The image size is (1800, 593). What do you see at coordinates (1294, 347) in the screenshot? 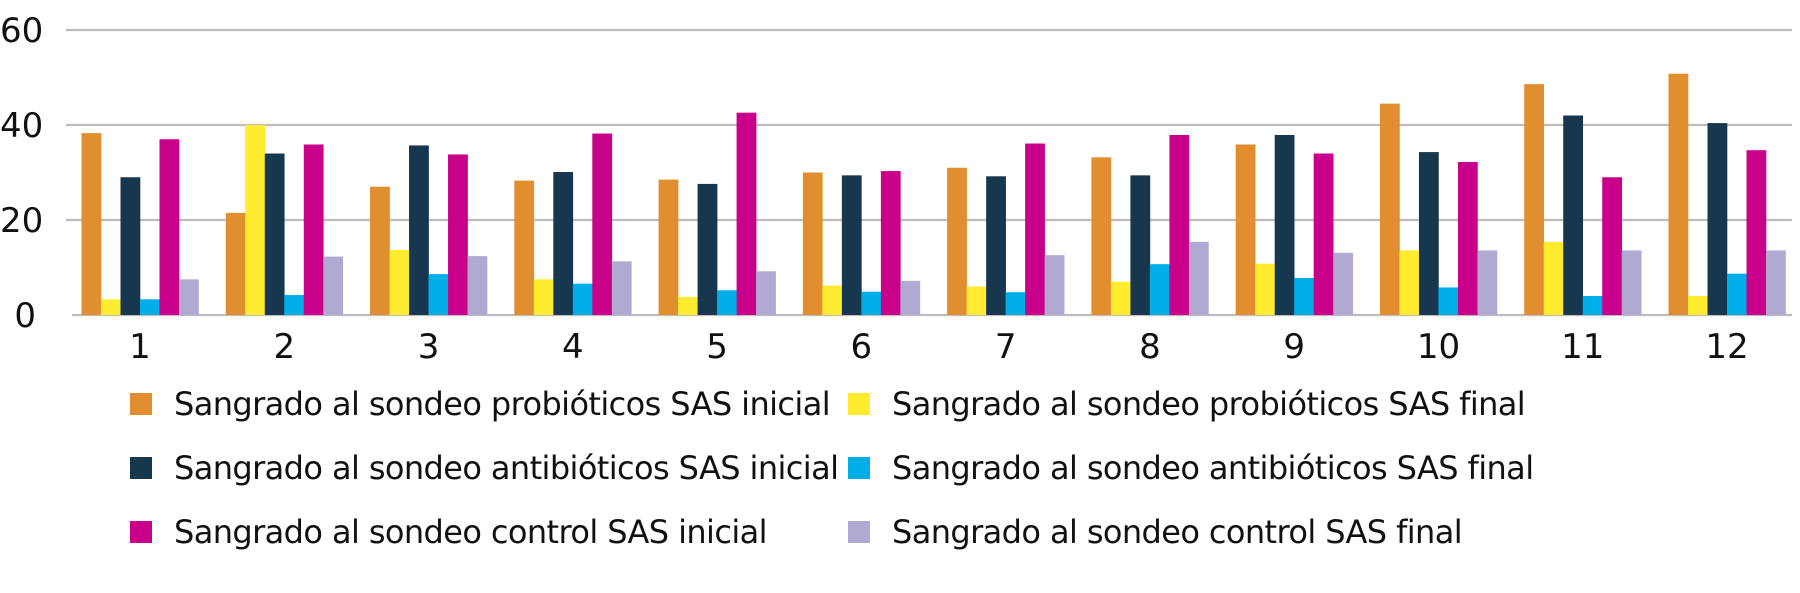
I see `x-tick-label: 9` at bounding box center [1294, 347].